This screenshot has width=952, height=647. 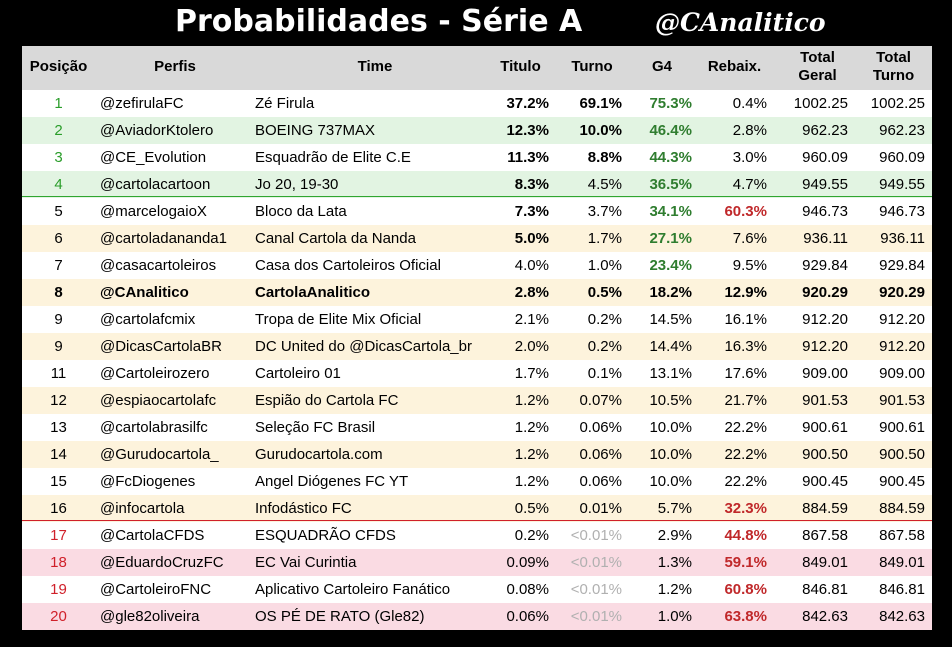 I want to click on table-cell: 60.3%, so click(x=745, y=211).